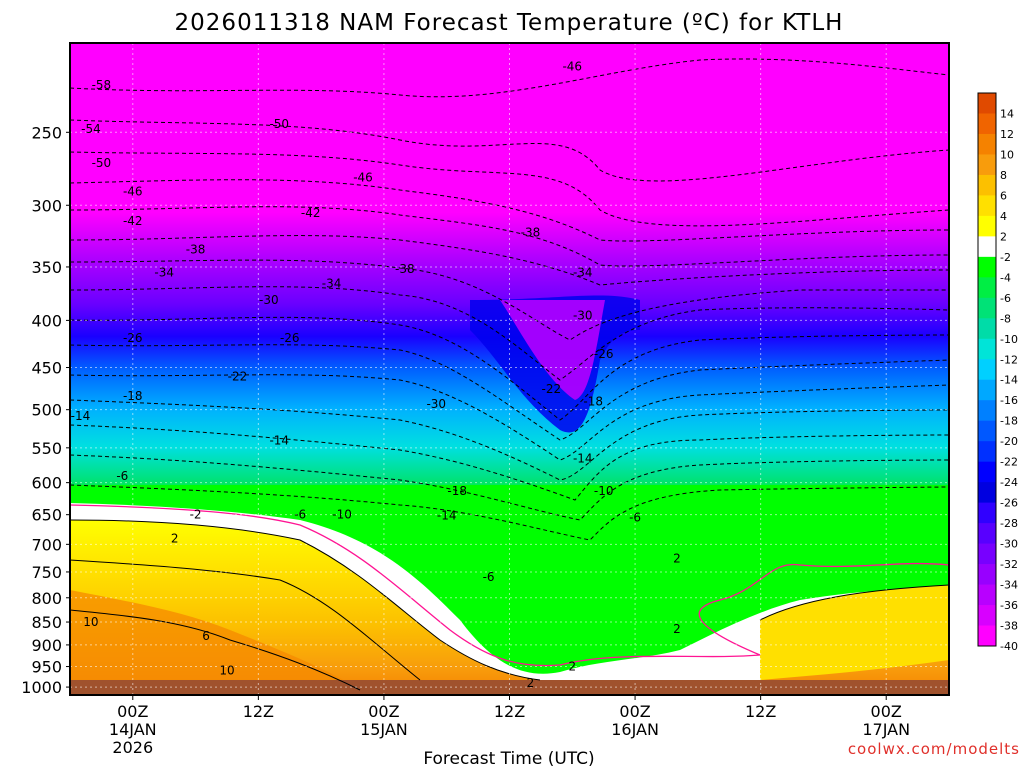 Image resolution: width=1024 pixels, height=768 pixels. I want to click on colorbar-label: -6, so click(1005, 298).